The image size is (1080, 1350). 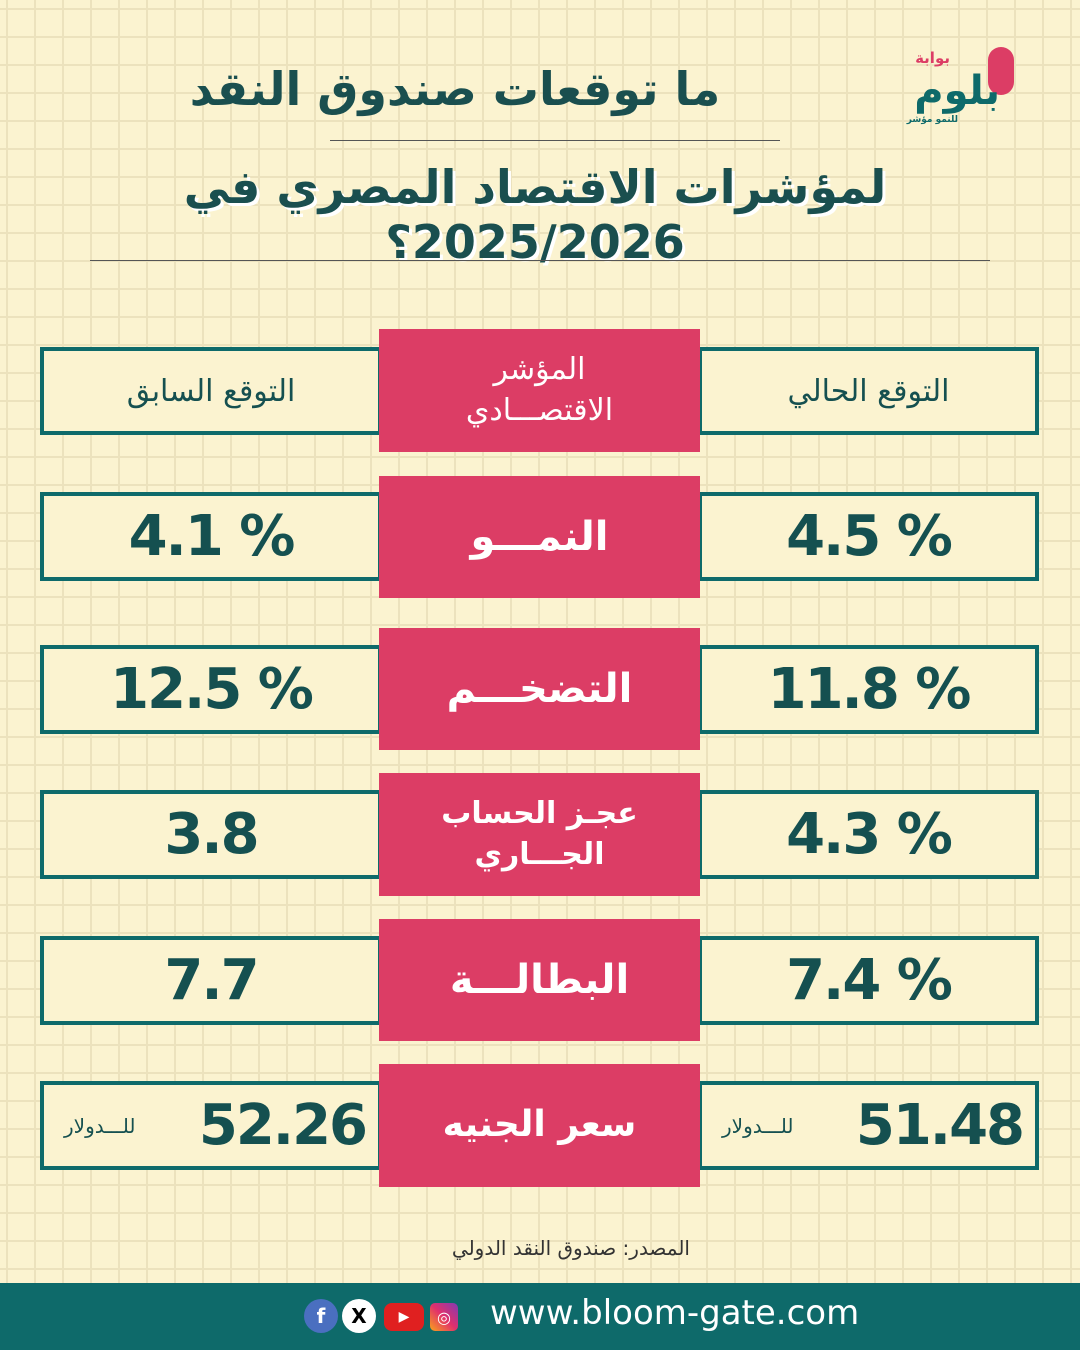 I want to click on row-pound-previous: للـــدولار 52.26, so click(x=211, y=1125).